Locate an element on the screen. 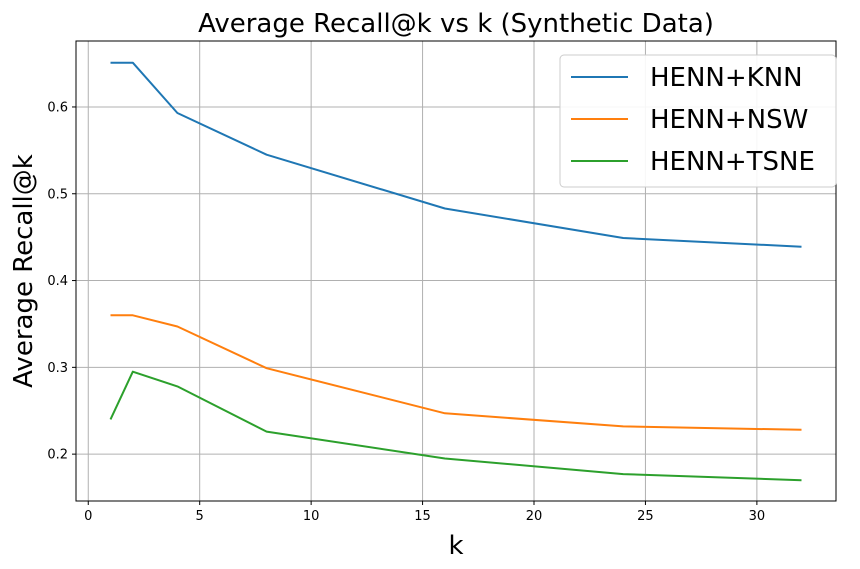 Image resolution: width=860 pixels, height=569 pixels. chart-title: Average Recall@k vs k (Synthetic Data) is located at coordinates (456, 24).